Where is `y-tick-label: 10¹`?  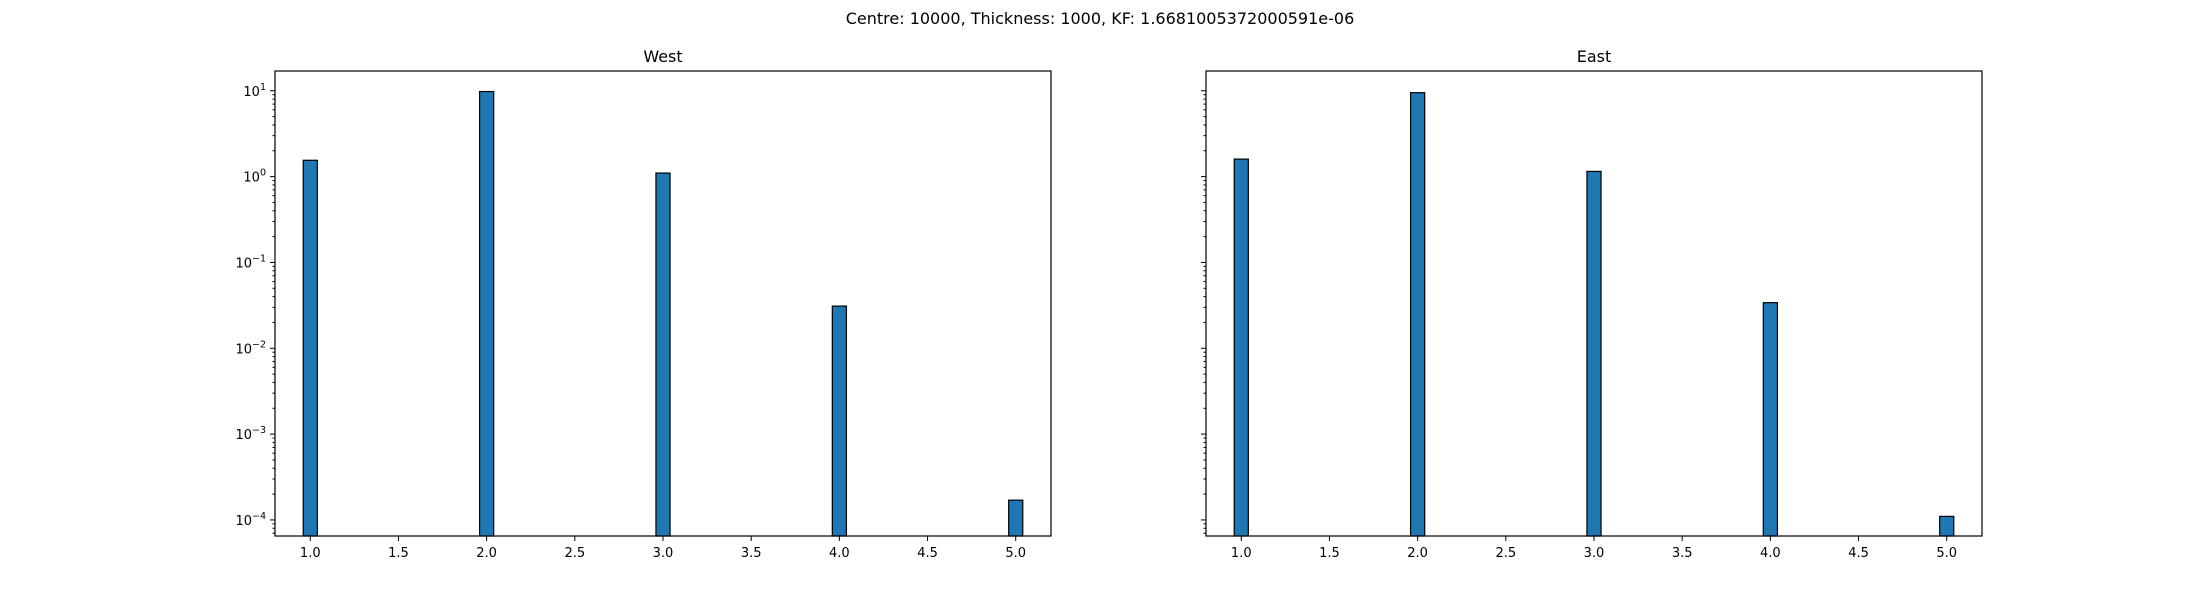 y-tick-label: 10¹ is located at coordinates (254, 91).